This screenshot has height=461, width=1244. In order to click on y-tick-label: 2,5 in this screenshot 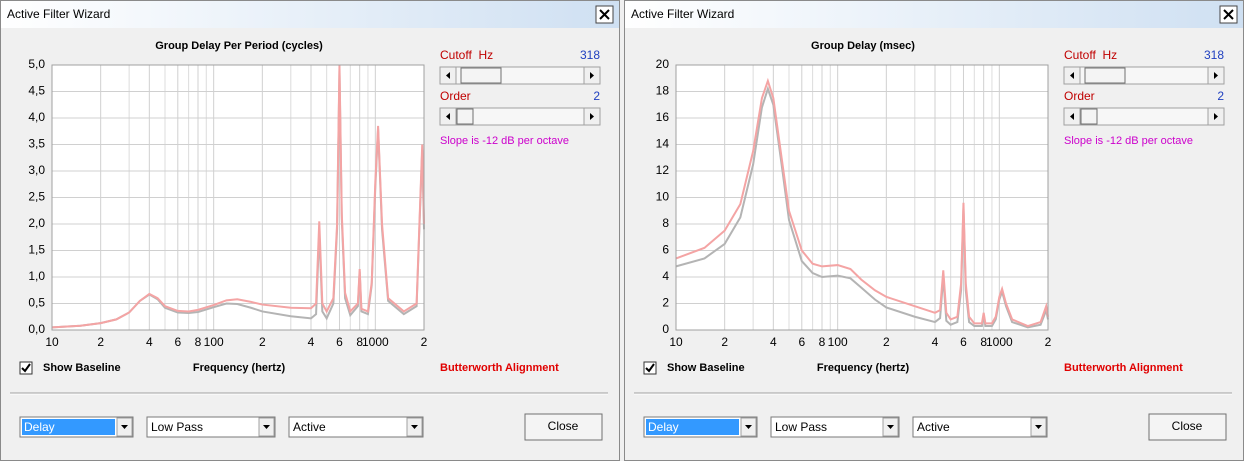, I will do `click(36, 197)`.